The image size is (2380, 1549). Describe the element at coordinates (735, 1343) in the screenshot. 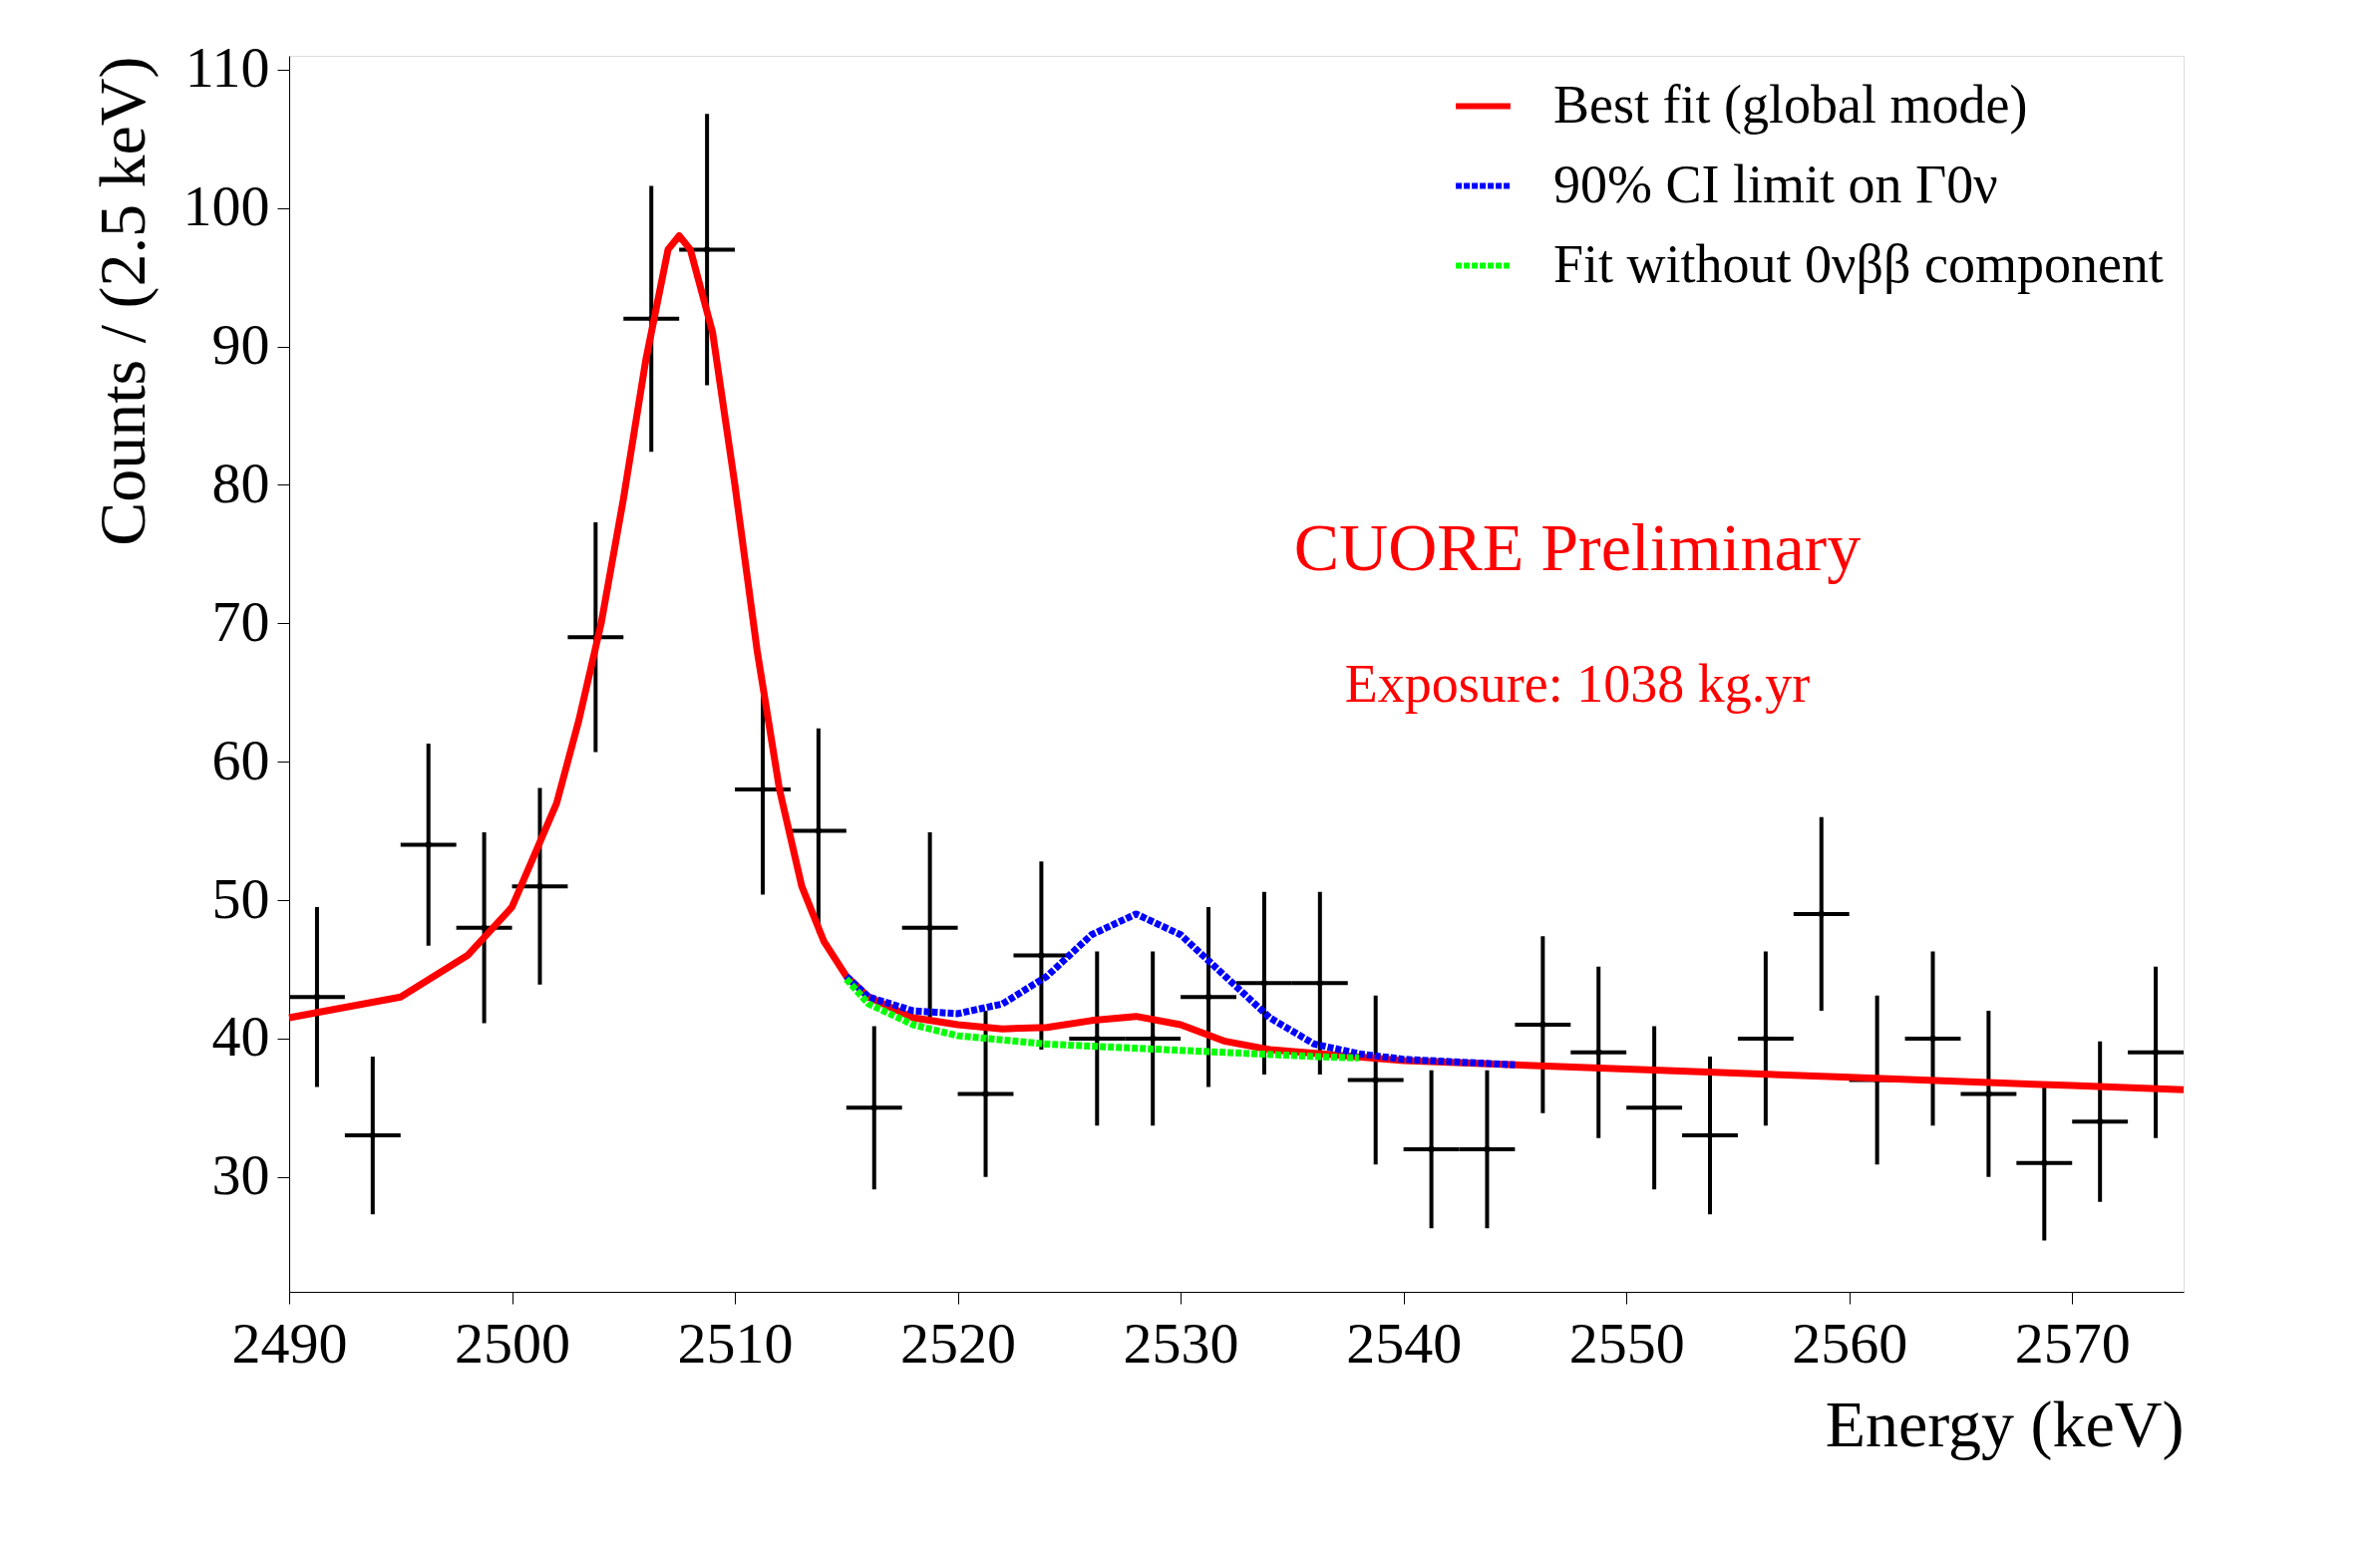

I see `x-tick-label: 2510` at that location.